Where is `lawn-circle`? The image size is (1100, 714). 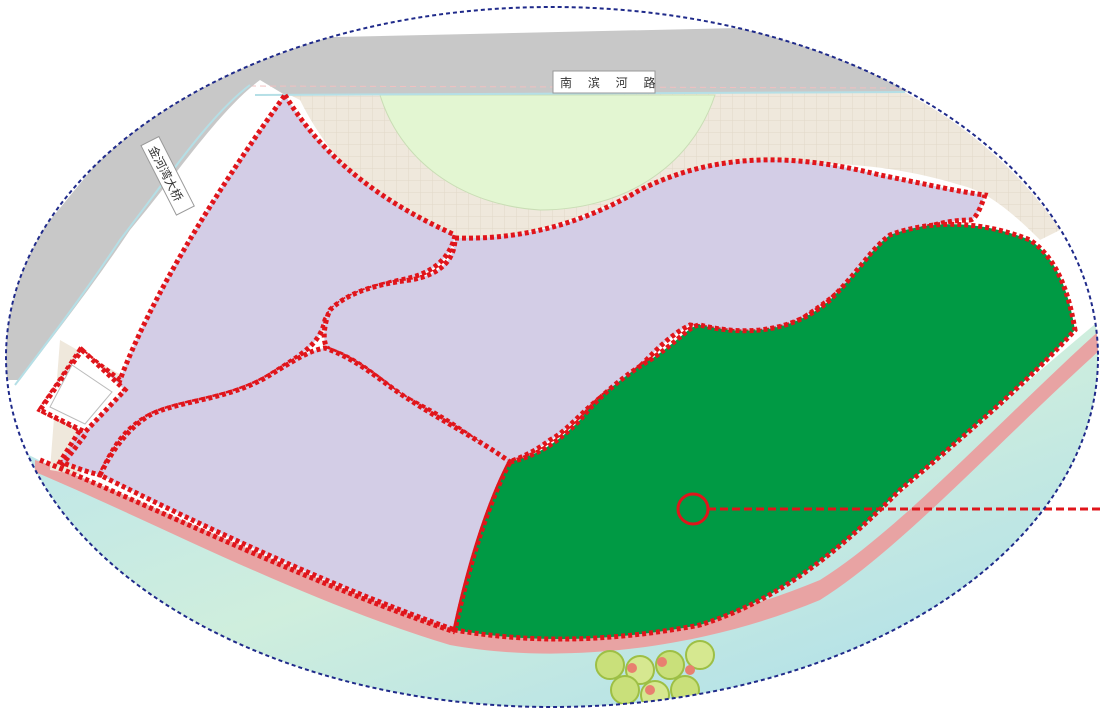
lawn-circle is located at coordinates (547, 152).